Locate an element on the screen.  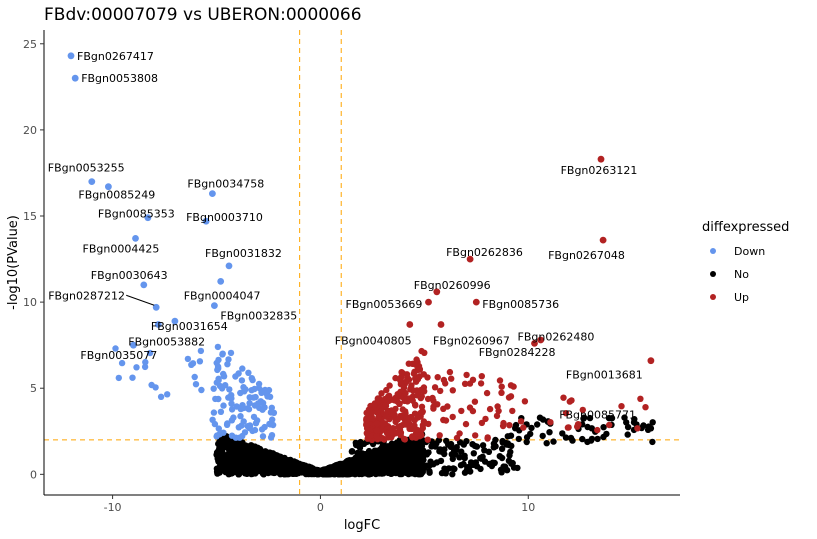
gene-label: FBgn0013681 is located at coordinates (604, 375).